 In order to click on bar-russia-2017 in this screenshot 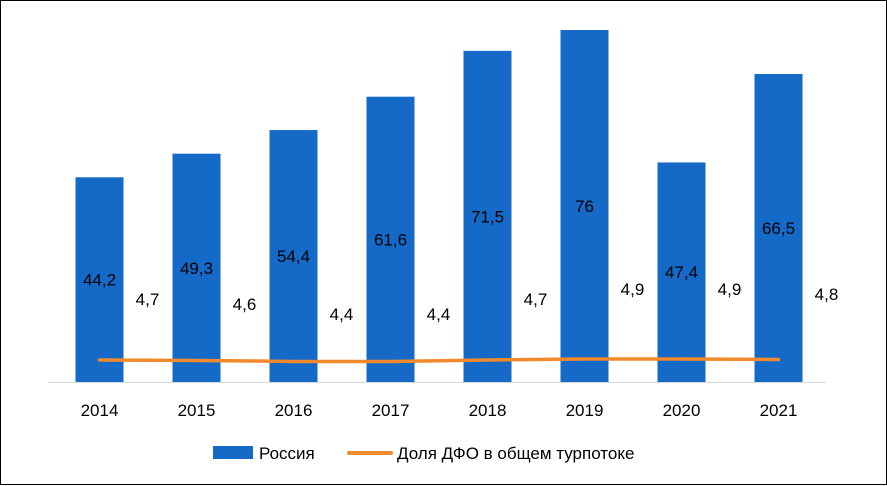, I will do `click(390, 239)`.